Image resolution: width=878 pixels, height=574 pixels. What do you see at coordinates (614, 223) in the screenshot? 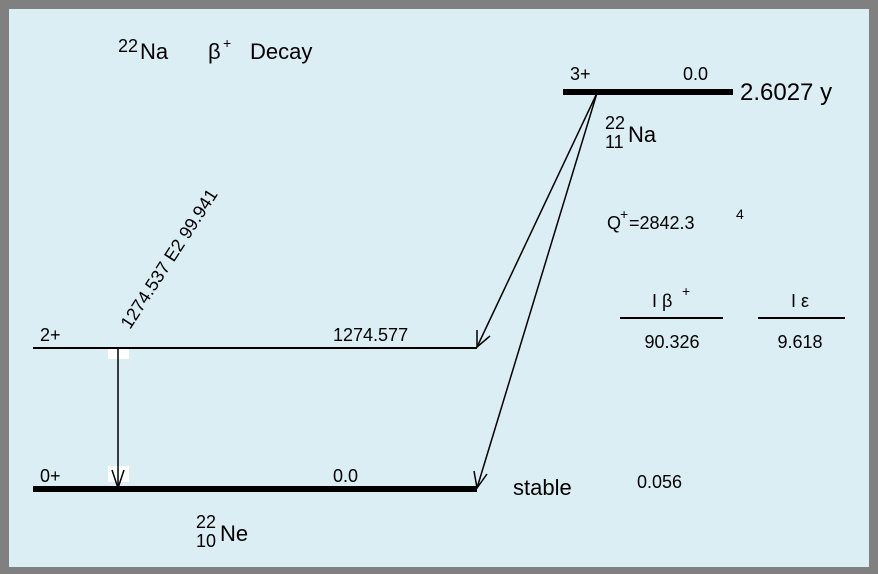
I see `q-label: Q` at bounding box center [614, 223].